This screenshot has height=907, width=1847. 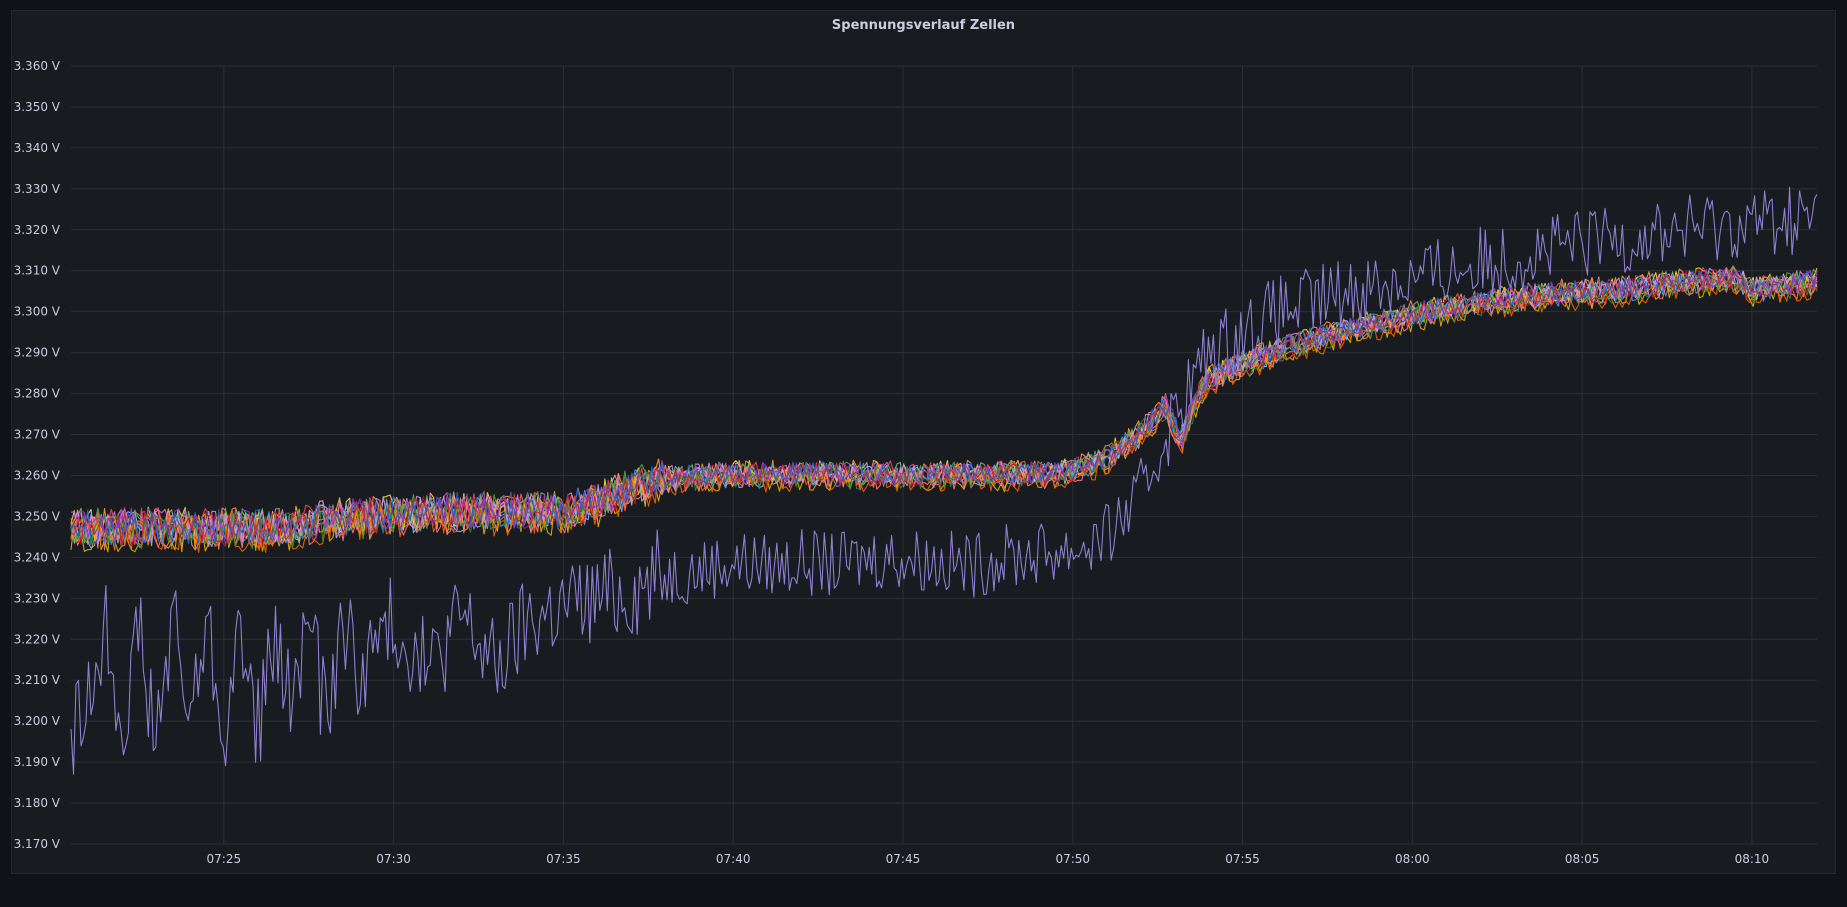 I want to click on y-tick-label: 3.220 V, so click(x=37, y=639).